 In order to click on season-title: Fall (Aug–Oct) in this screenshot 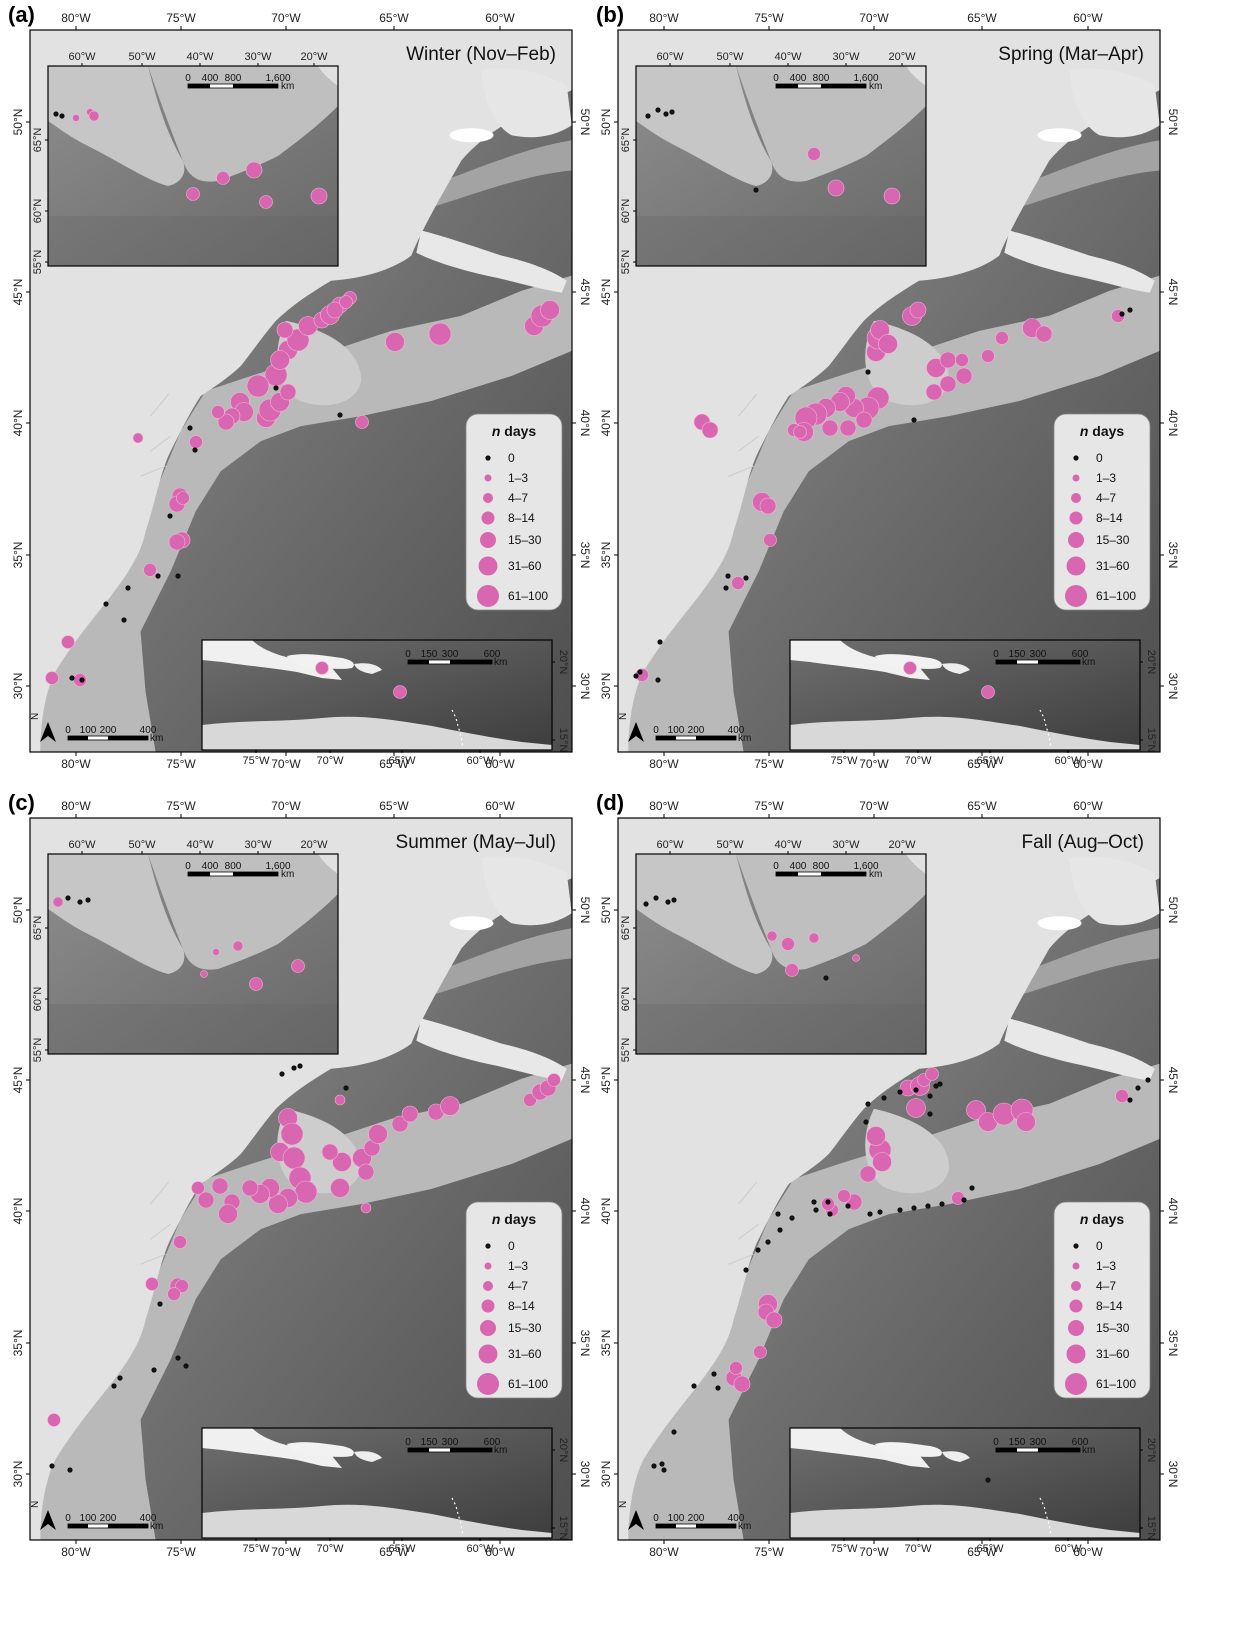, I will do `click(1083, 842)`.